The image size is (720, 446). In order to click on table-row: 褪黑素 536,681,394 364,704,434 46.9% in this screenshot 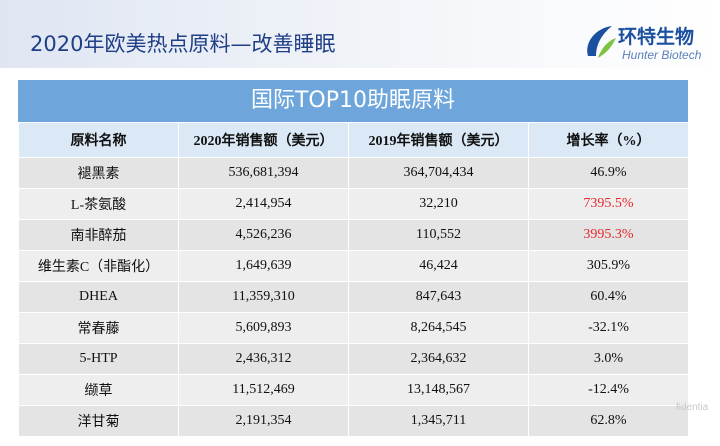, I will do `click(353, 173)`.